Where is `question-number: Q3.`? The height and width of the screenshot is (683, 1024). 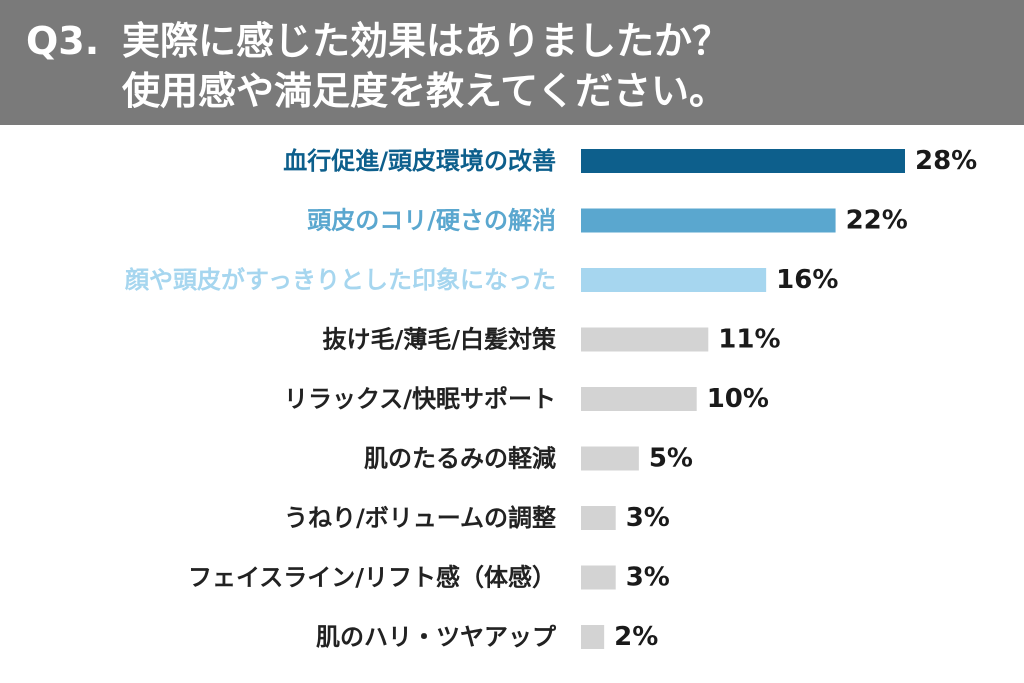 question-number: Q3. is located at coordinates (63, 41).